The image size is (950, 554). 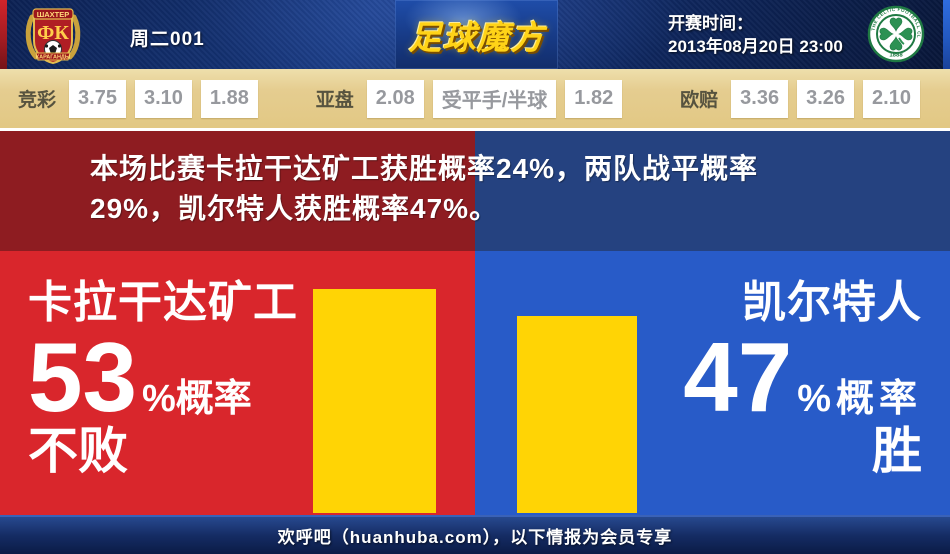 I want to click on footer-site-text: 欢呼吧（huanhuba.com），以下情报为会员专享, so click(x=475, y=537).